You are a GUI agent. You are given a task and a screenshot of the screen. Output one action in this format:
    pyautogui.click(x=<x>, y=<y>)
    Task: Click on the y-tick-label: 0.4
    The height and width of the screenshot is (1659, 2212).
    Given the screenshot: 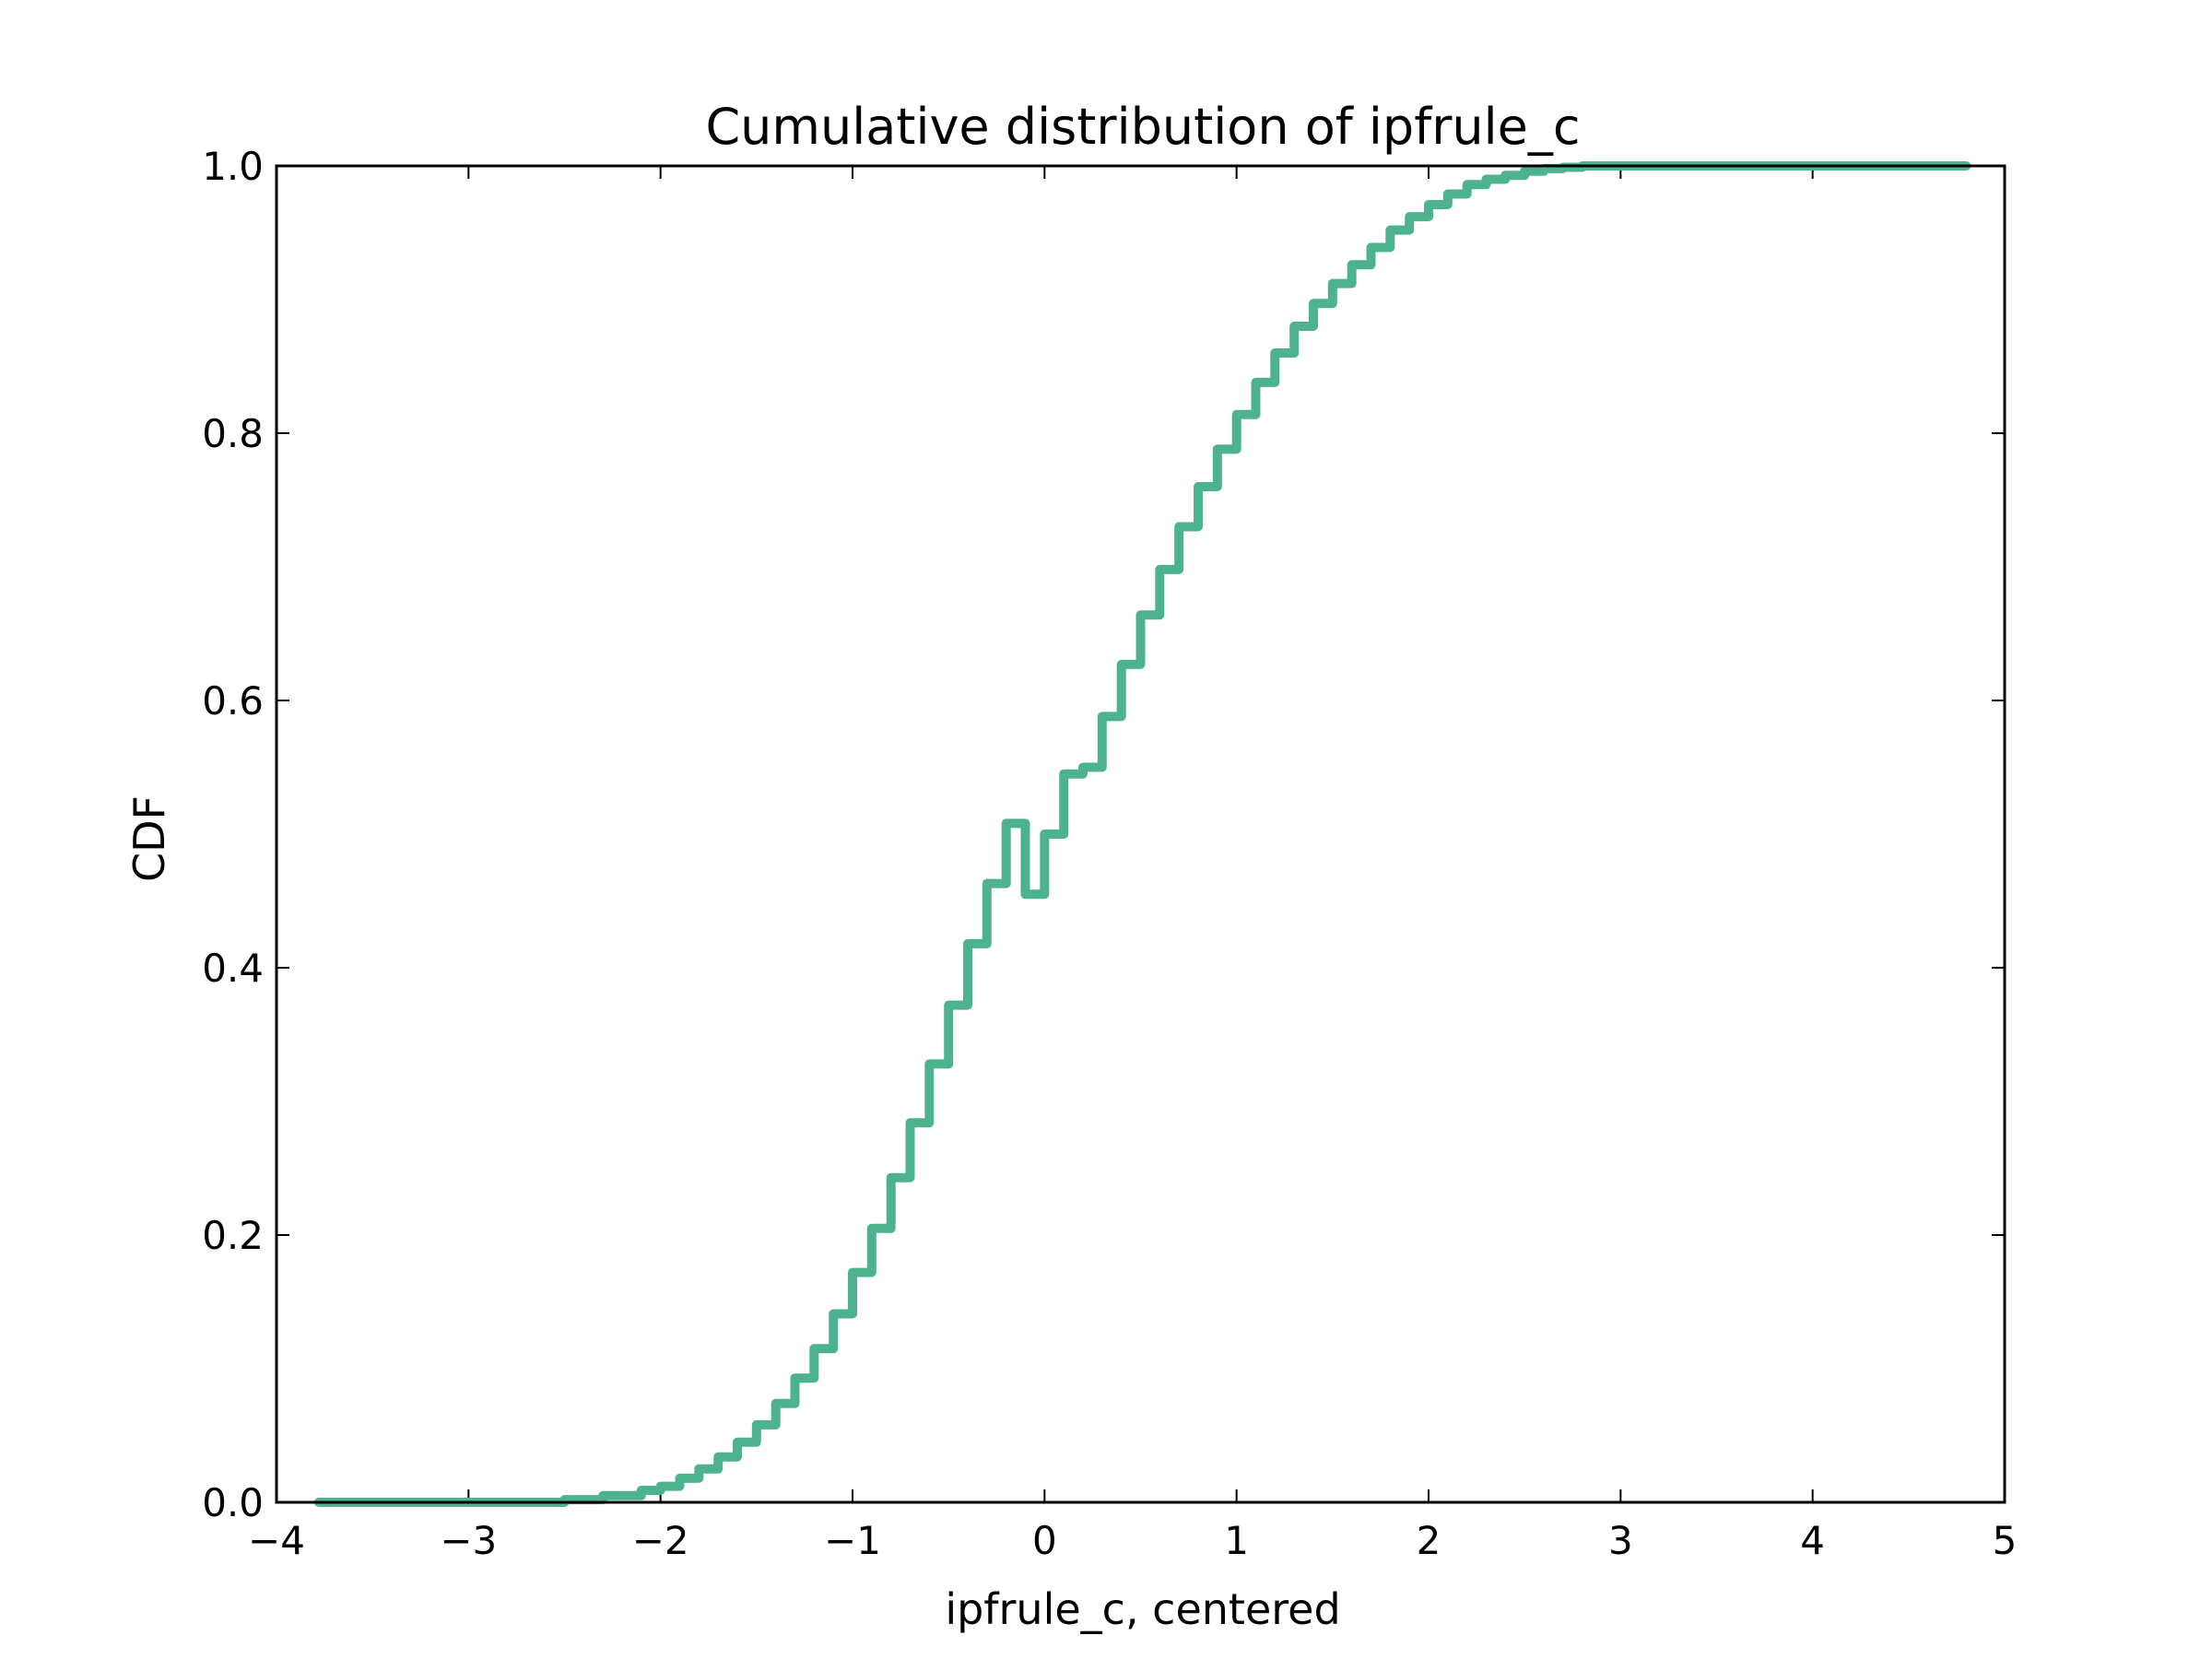 What is the action you would take?
    pyautogui.click(x=233, y=968)
    